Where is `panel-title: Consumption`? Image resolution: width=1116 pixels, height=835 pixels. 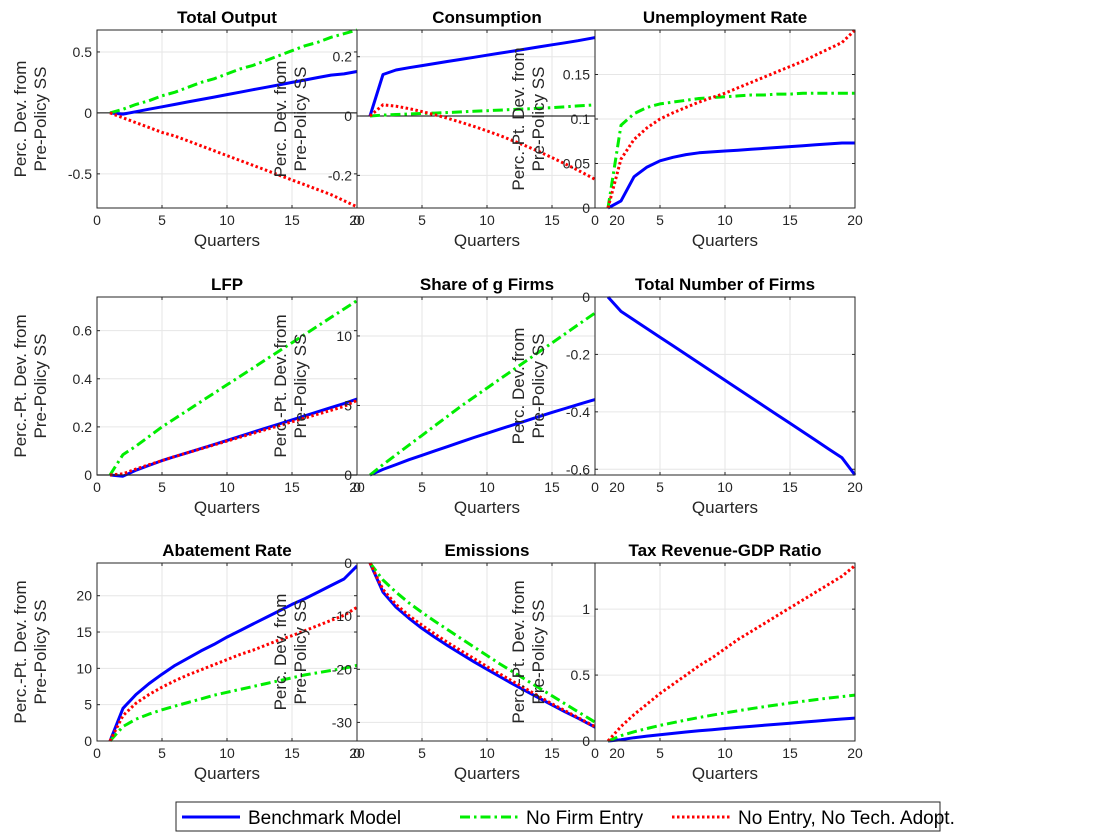 panel-title: Consumption is located at coordinates (487, 17).